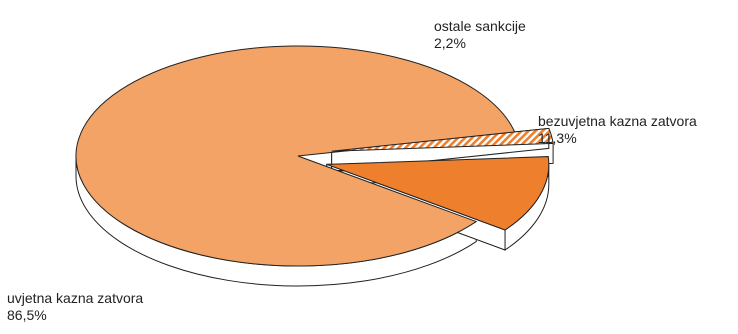  I want to click on slice-label-bezuvjetna: bezuvjetna kazna zatvora 11,3%, so click(617, 130).